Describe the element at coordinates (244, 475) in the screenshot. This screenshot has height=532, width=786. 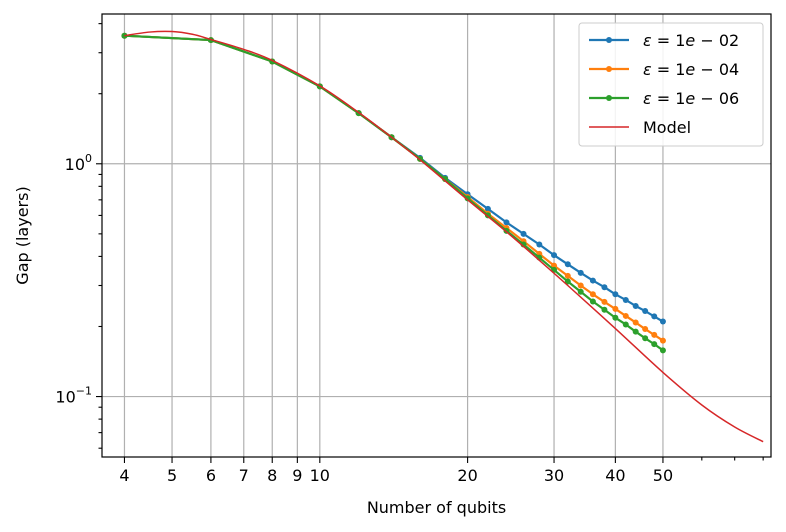
I see `x-tick-label: 7` at that location.